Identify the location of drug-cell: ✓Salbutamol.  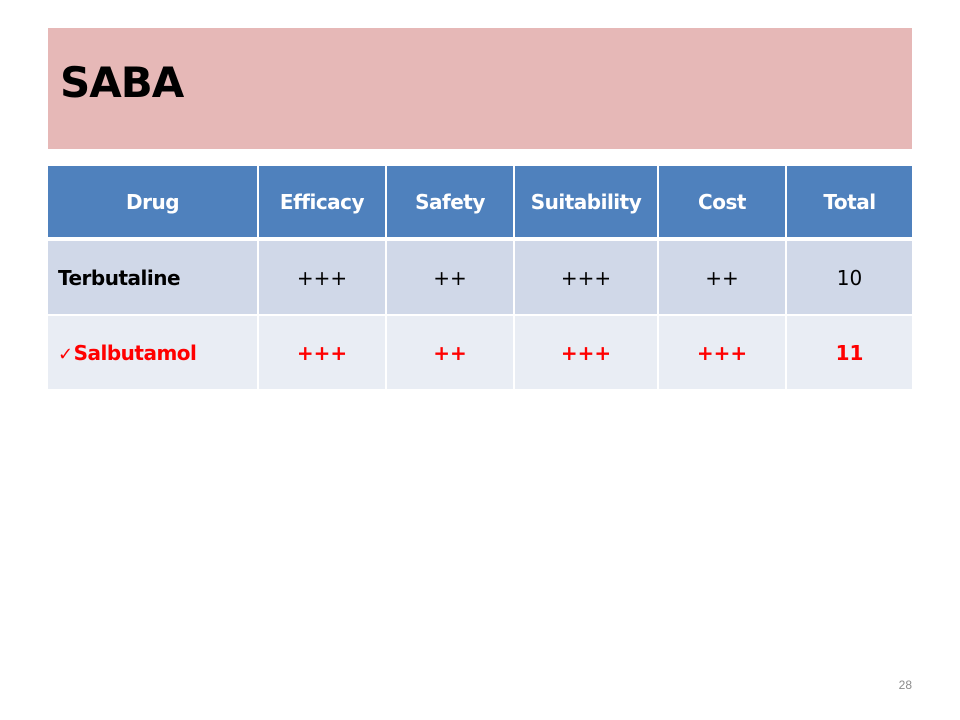
(153, 353).